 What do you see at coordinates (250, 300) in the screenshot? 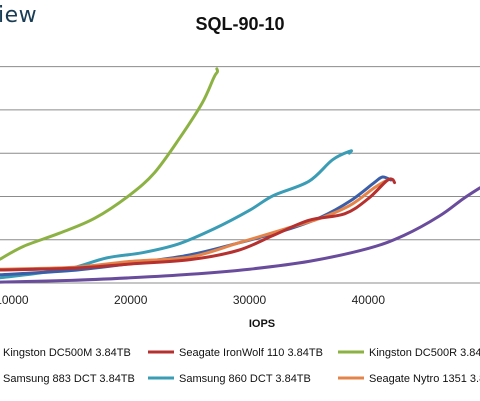
I see `x-tick-label: 30000` at bounding box center [250, 300].